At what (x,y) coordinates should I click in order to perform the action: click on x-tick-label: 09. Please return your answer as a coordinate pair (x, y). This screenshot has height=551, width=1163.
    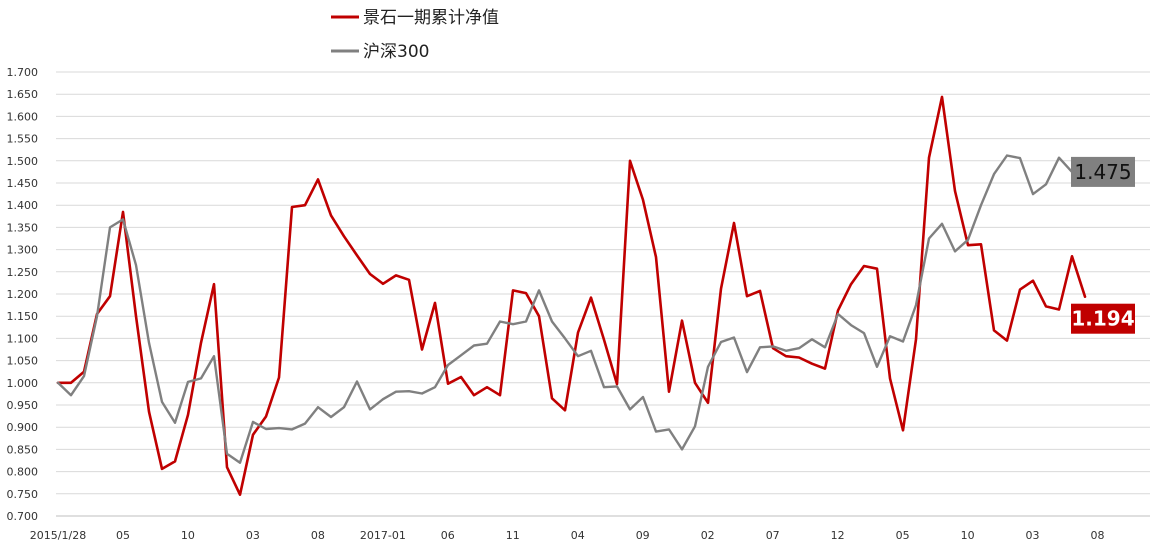
    Looking at the image, I should click on (643, 535).